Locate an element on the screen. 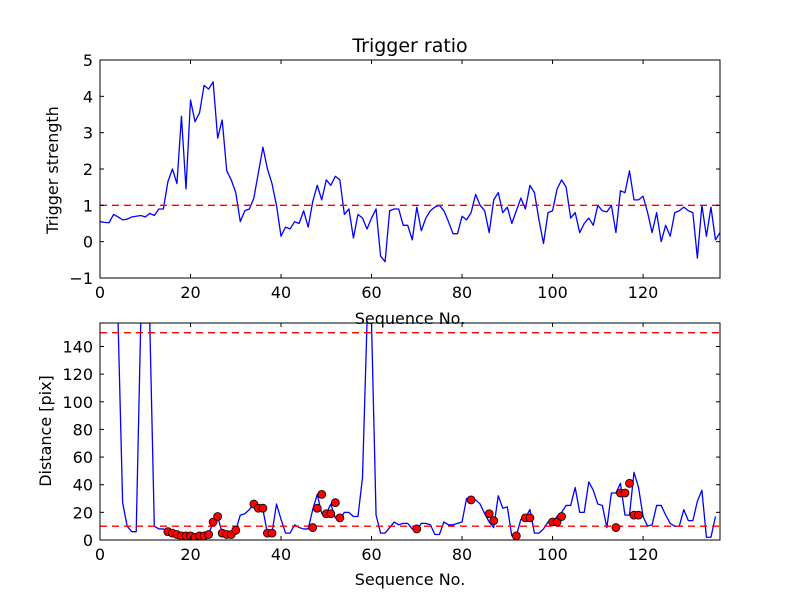 The width and height of the screenshot is (800, 600). y-tick-label: 20 is located at coordinates (83, 512).